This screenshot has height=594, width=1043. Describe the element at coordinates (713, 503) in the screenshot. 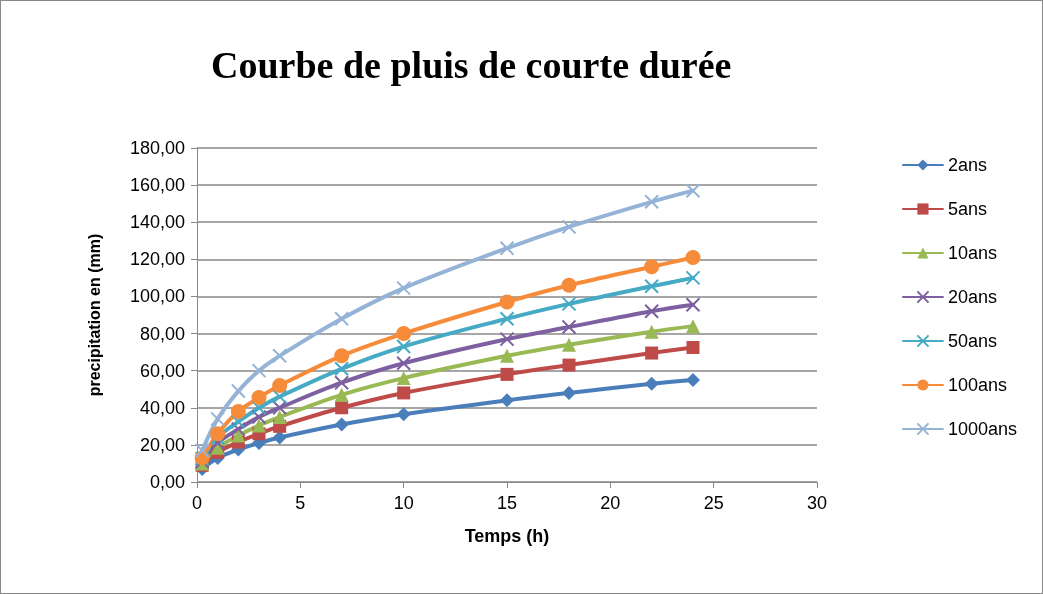

I see `x-tick-label: 25` at that location.